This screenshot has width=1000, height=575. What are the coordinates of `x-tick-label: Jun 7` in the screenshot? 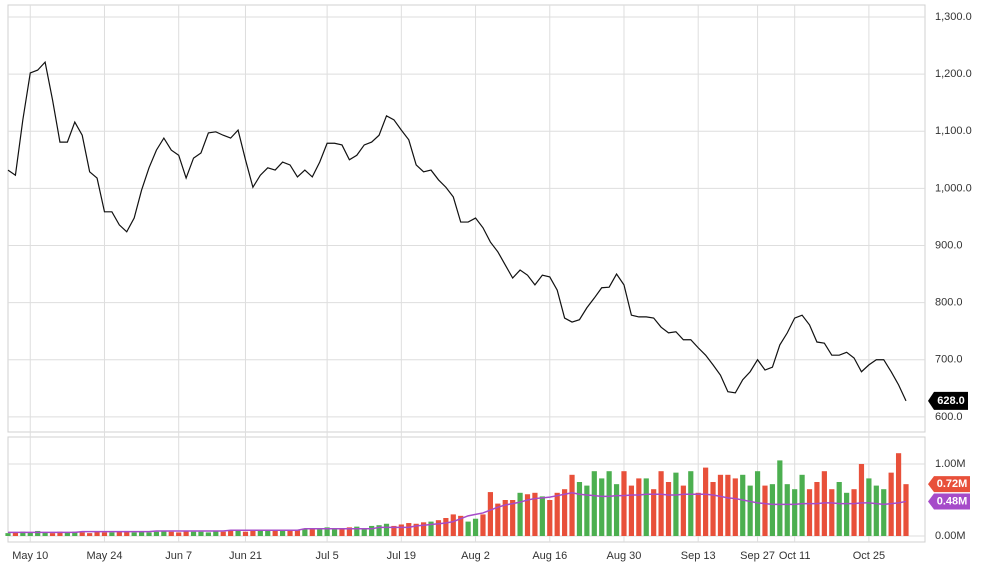 It's located at (178, 556).